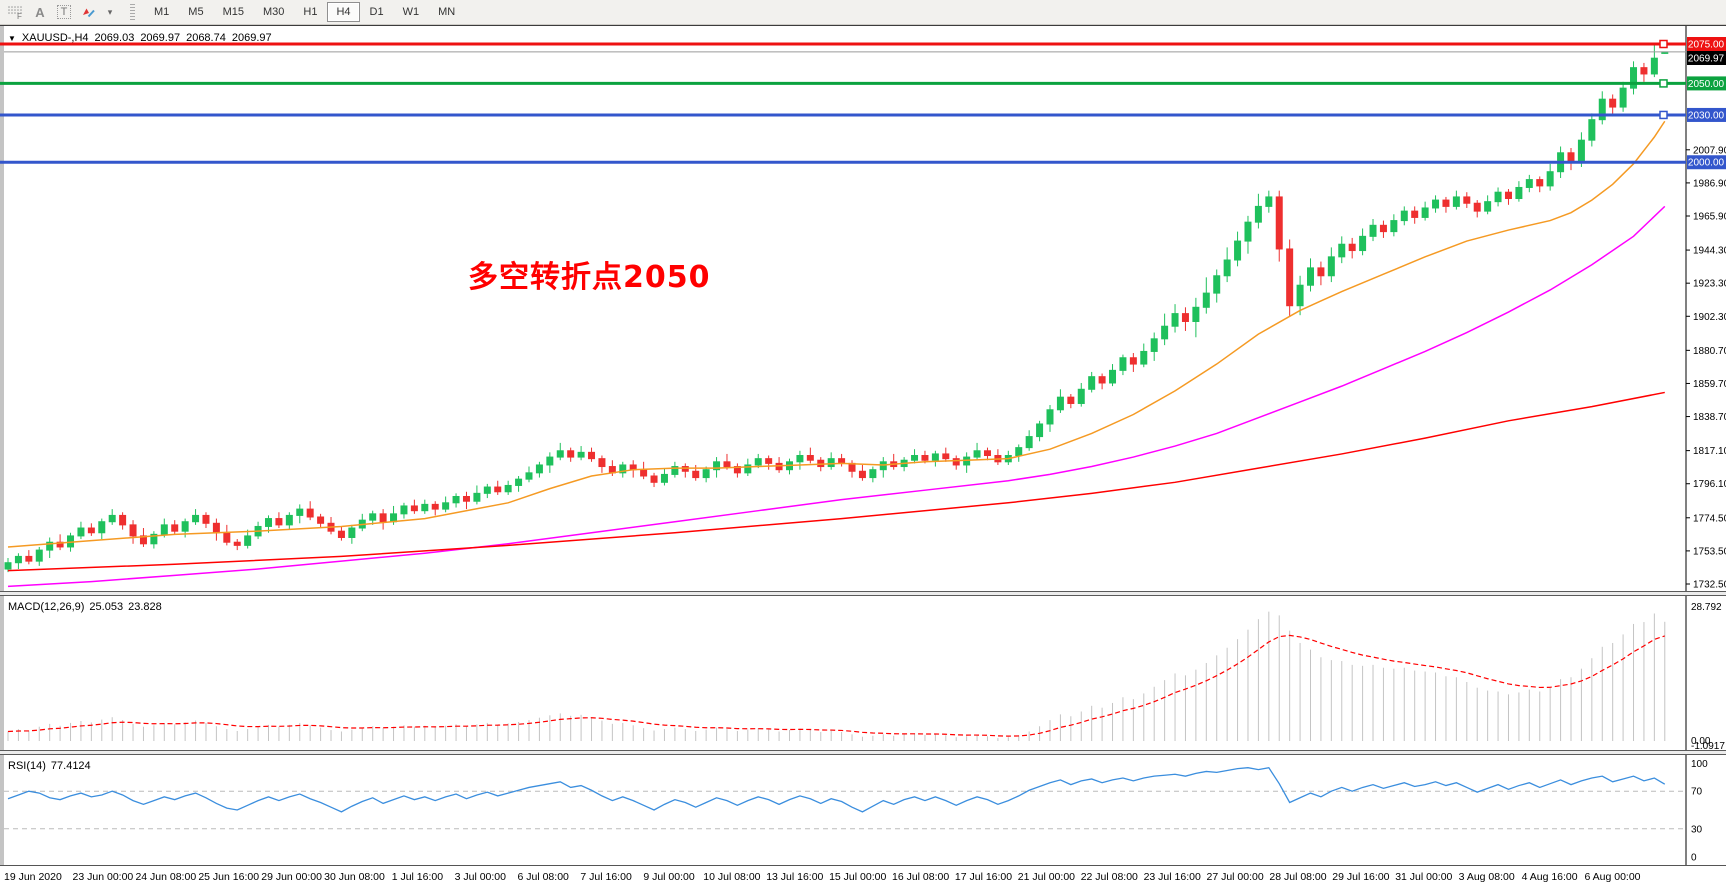 This screenshot has width=1726, height=891. Describe the element at coordinates (1709, 518) in the screenshot. I see `price-tick-label: 1774.50` at that location.